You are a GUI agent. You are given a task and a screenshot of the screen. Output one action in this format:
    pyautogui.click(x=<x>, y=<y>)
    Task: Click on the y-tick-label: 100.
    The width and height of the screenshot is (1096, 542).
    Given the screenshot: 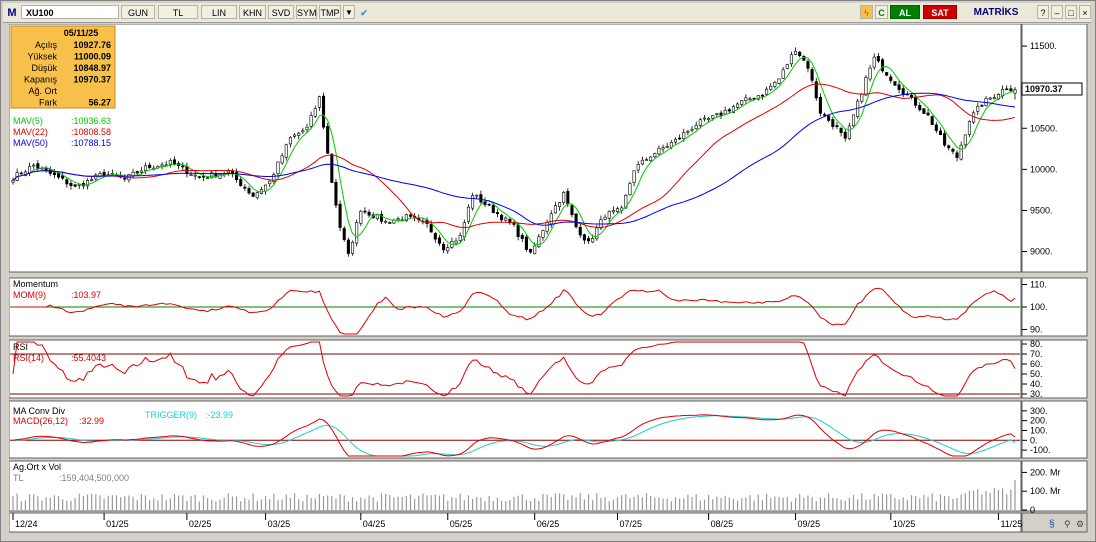 What is the action you would take?
    pyautogui.click(x=1039, y=307)
    